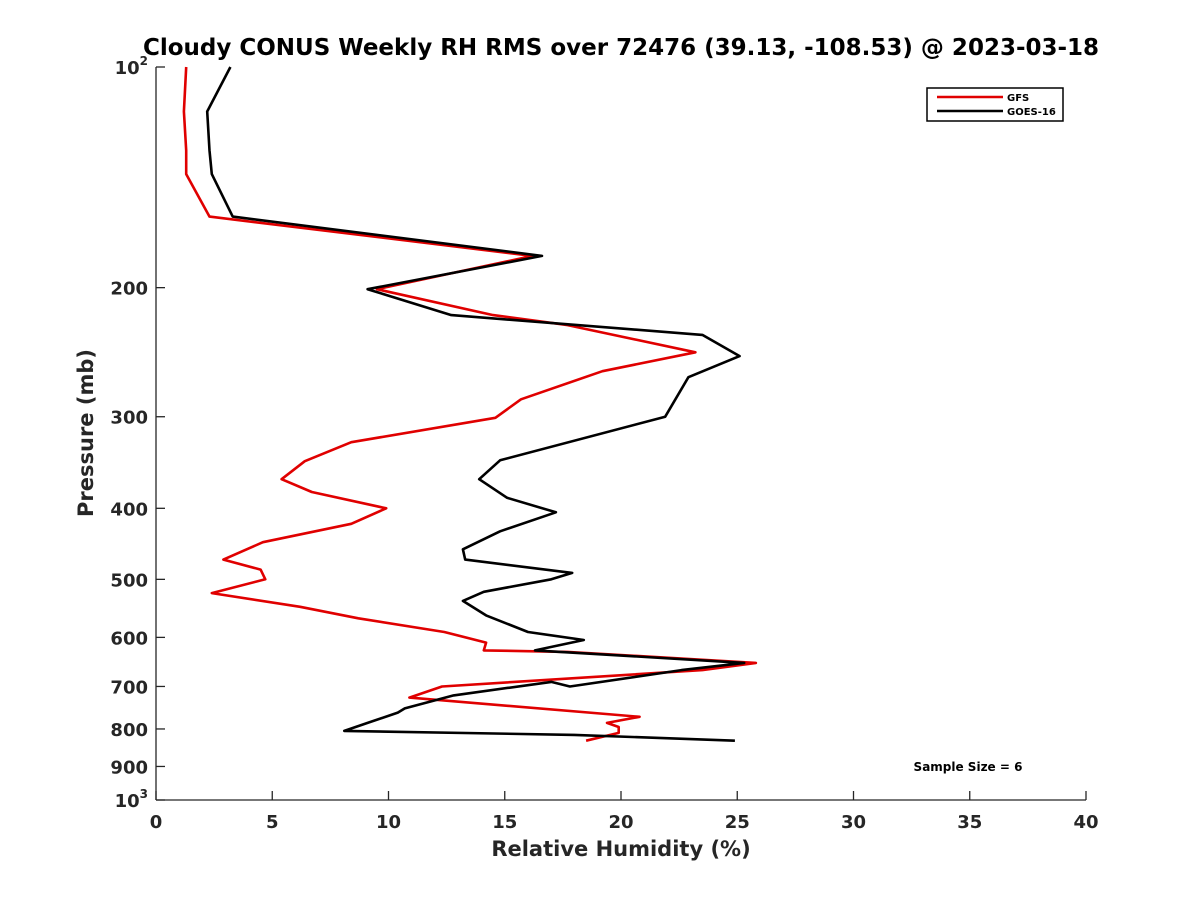 Image resolution: width=1200 pixels, height=900 pixels. I want to click on x-tick-label-25: 25, so click(737, 822).